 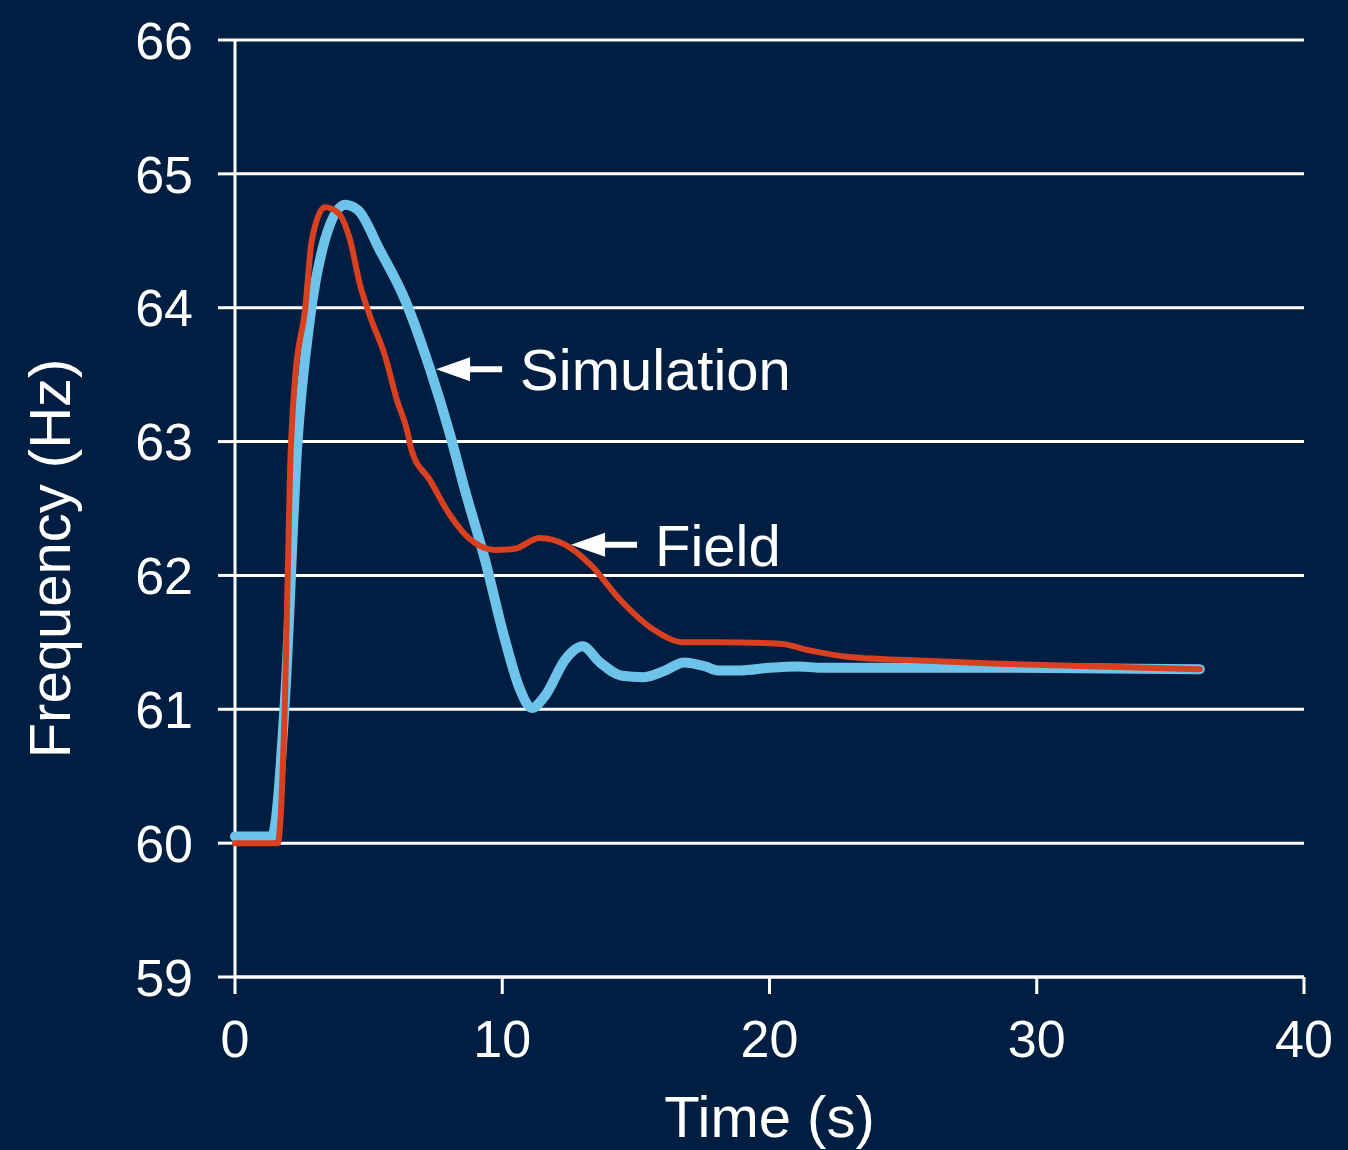 What do you see at coordinates (164, 40) in the screenshot?
I see `y-tick-label: 66` at bounding box center [164, 40].